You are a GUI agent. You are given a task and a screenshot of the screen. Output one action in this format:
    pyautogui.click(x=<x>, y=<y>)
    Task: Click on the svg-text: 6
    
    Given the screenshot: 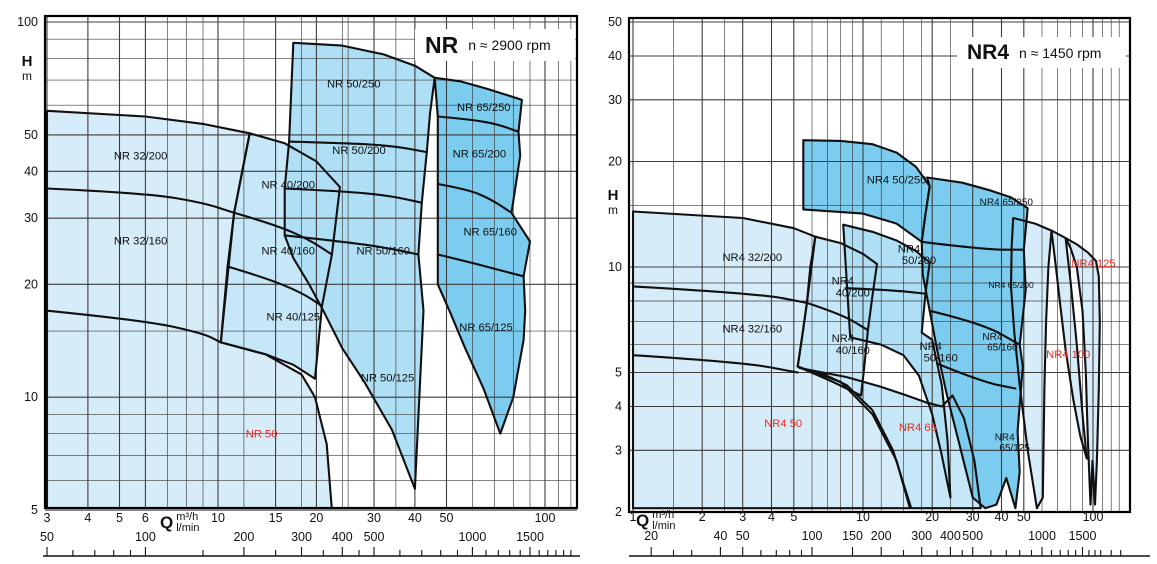 What is the action you would take?
    pyautogui.click(x=145, y=518)
    